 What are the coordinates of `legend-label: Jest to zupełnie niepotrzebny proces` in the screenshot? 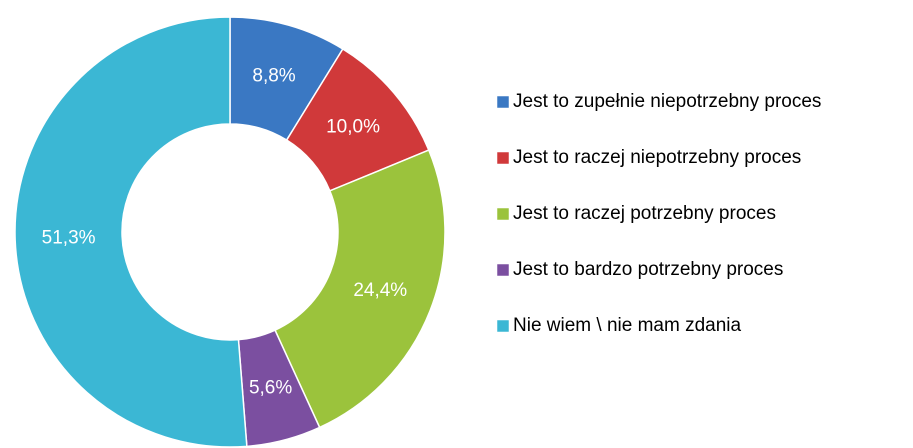 It's located at (667, 101).